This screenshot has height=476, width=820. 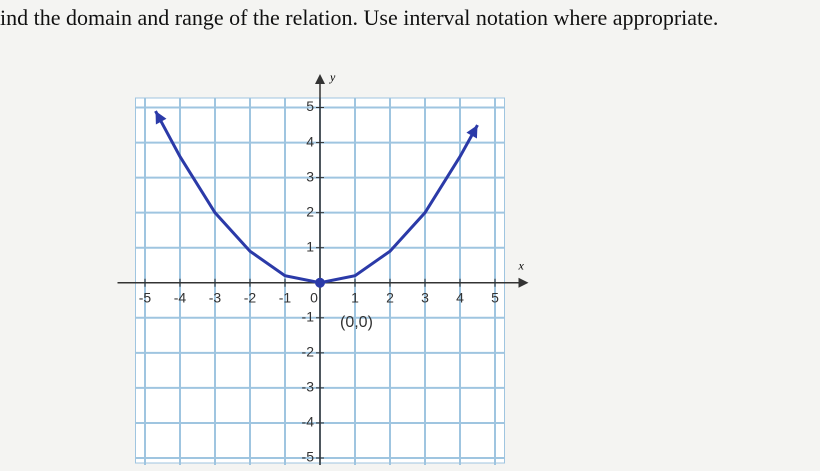 What do you see at coordinates (215, 297) in the screenshot?
I see `x-tick-label: -3` at bounding box center [215, 297].